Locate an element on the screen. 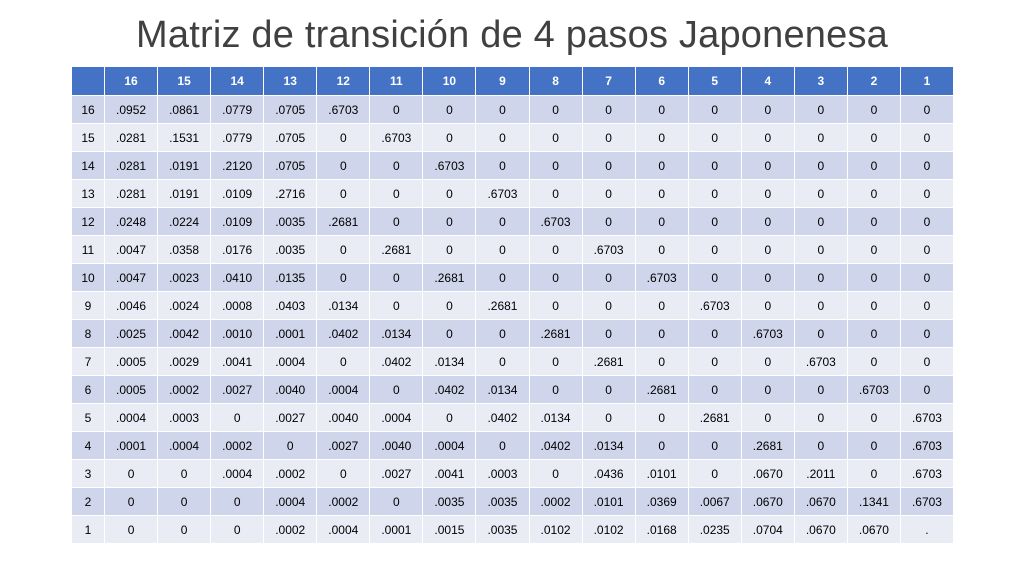  table-cell: .0008 is located at coordinates (237, 305).